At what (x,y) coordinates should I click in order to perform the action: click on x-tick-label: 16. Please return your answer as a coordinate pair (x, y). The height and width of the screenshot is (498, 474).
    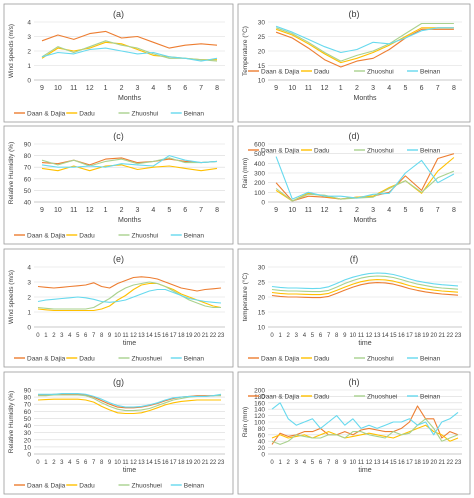
    Looking at the image, I should click on (165, 336).